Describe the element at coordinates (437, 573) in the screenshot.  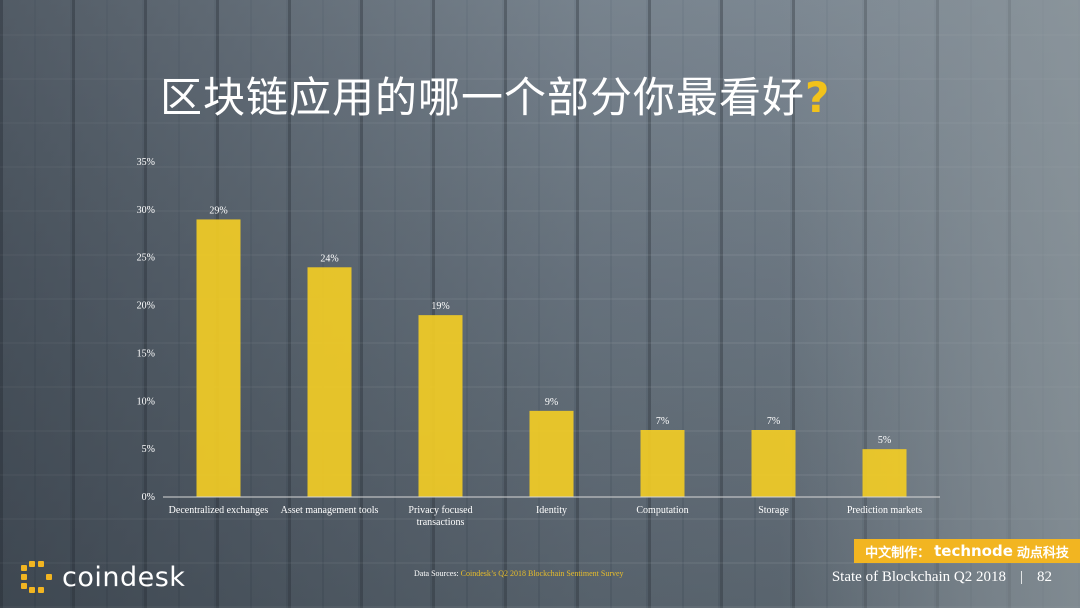
I see `data-sources-label: Data Sources:` at that location.